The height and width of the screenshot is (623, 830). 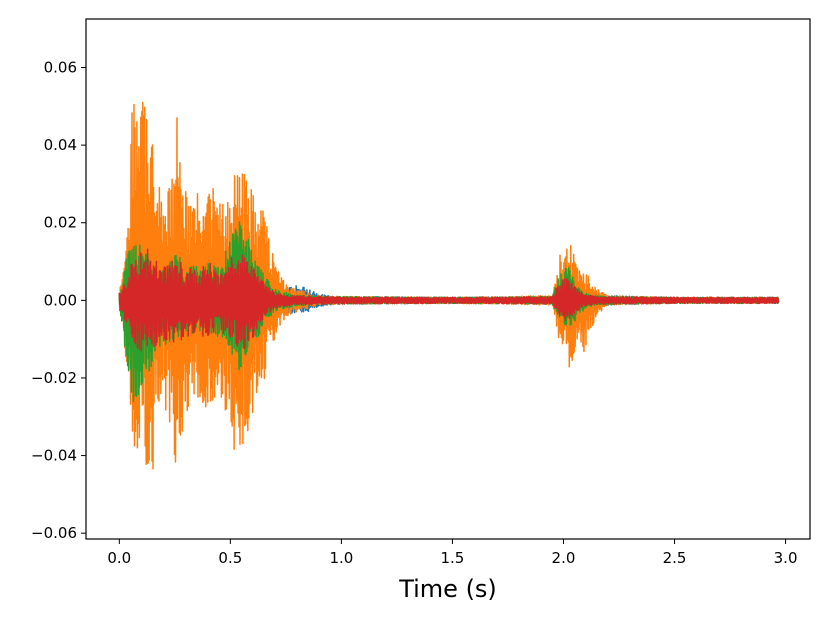 I want to click on y-tick-label: −0.04, so click(x=54, y=456).